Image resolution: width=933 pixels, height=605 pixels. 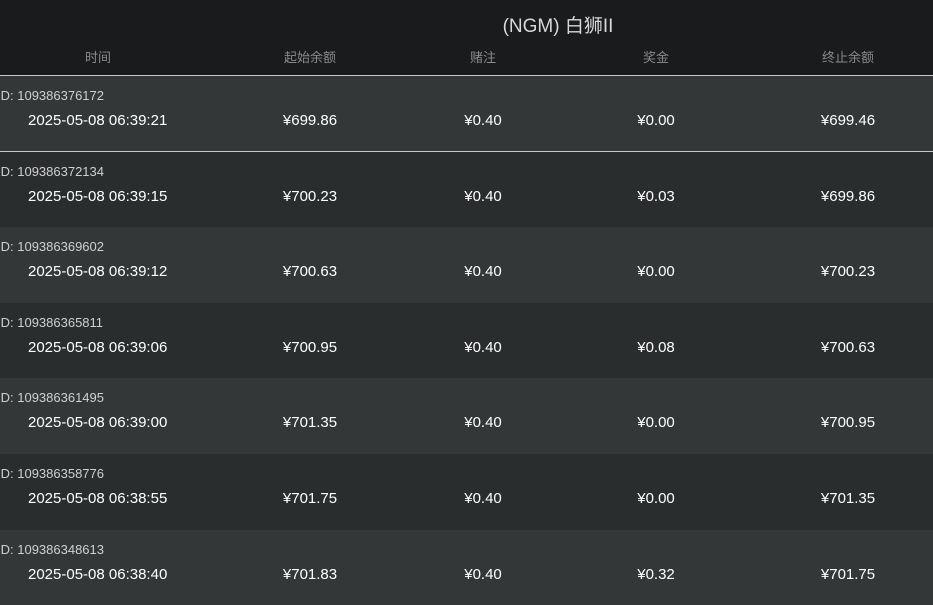 What do you see at coordinates (310, 57) in the screenshot?
I see `col-start-balance: 起始余额` at bounding box center [310, 57].